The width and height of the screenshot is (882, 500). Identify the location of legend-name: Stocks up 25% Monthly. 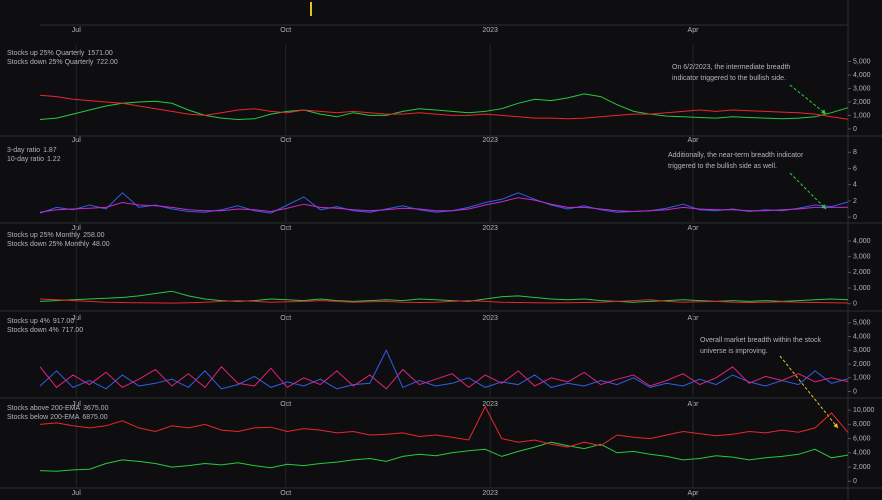
(44, 235).